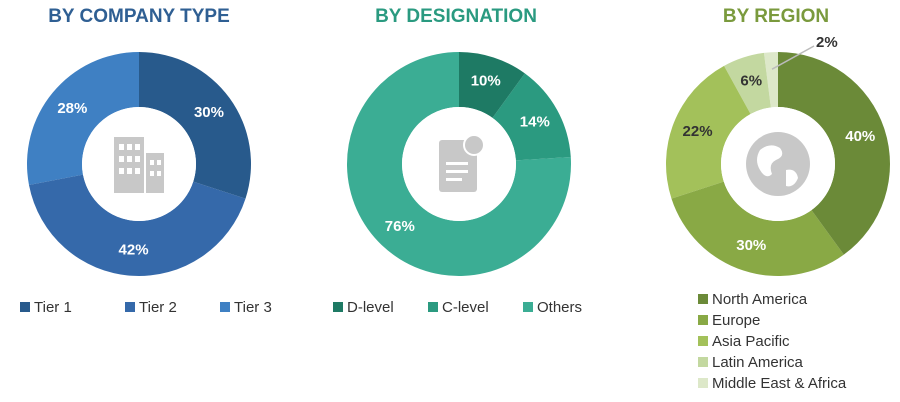  I want to click on value-label: 28%, so click(72, 108).